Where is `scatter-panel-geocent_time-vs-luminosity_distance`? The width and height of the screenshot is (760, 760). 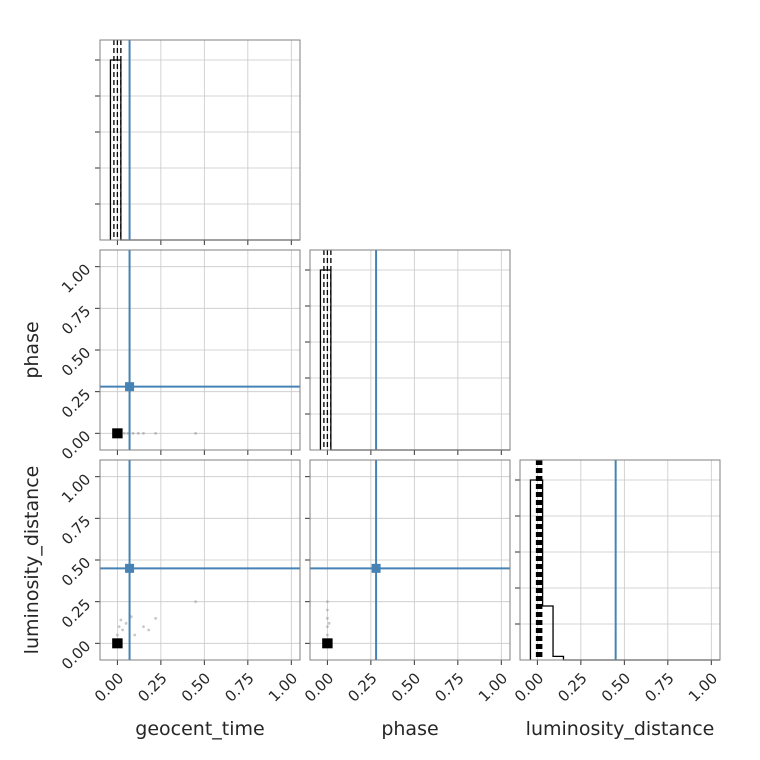
scatter-panel-geocent_time-vs-luminosity_distance is located at coordinates (198, 562).